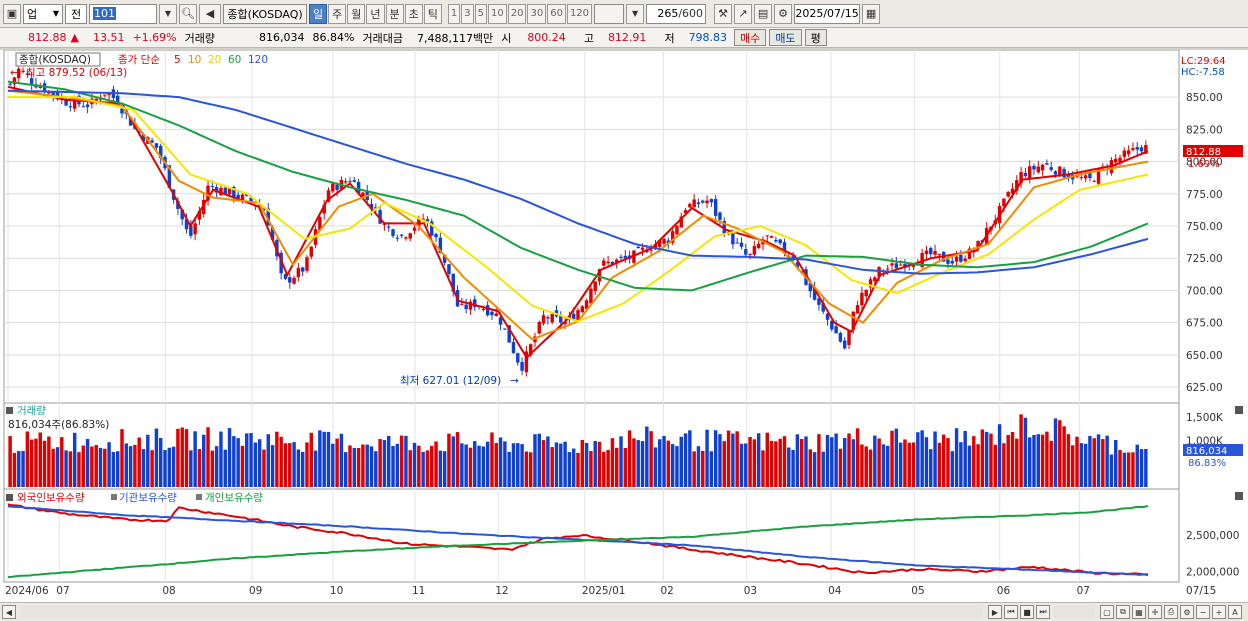  Describe the element at coordinates (1219, 612) in the screenshot. I see `zoom-in-icon: +` at that location.